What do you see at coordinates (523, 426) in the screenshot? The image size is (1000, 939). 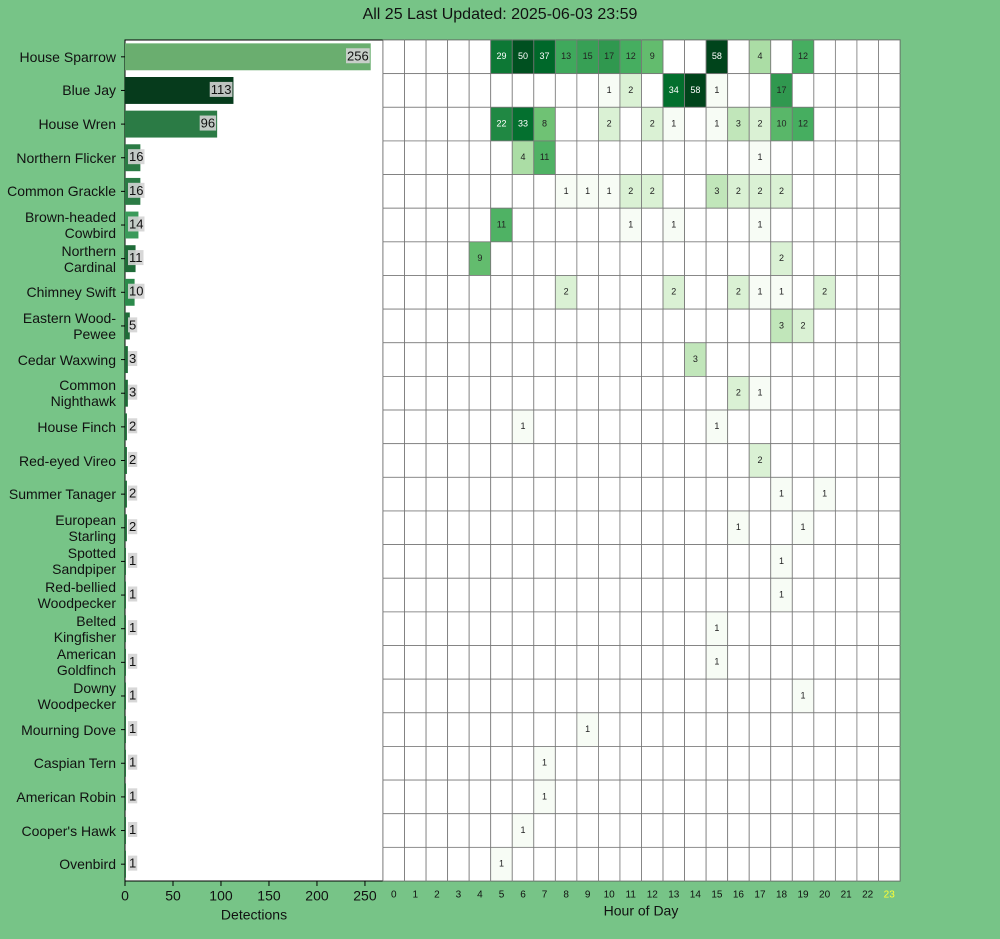 I see `cell-label: 1` at bounding box center [523, 426].